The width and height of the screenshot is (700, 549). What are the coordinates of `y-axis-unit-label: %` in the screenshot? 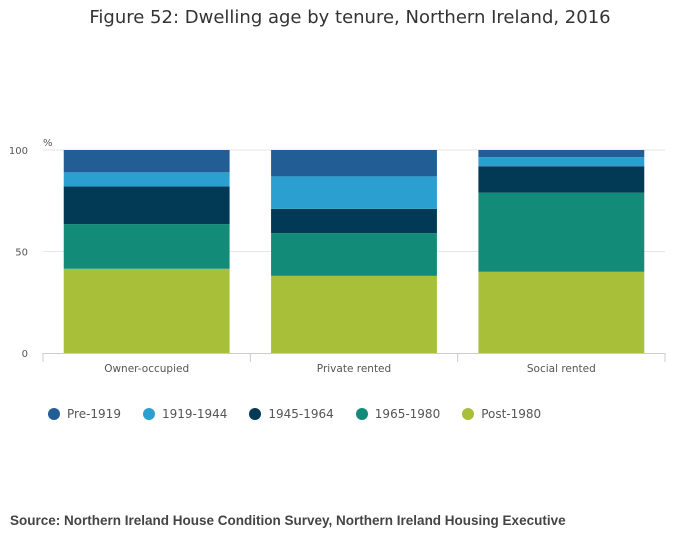 It's located at (48, 143).